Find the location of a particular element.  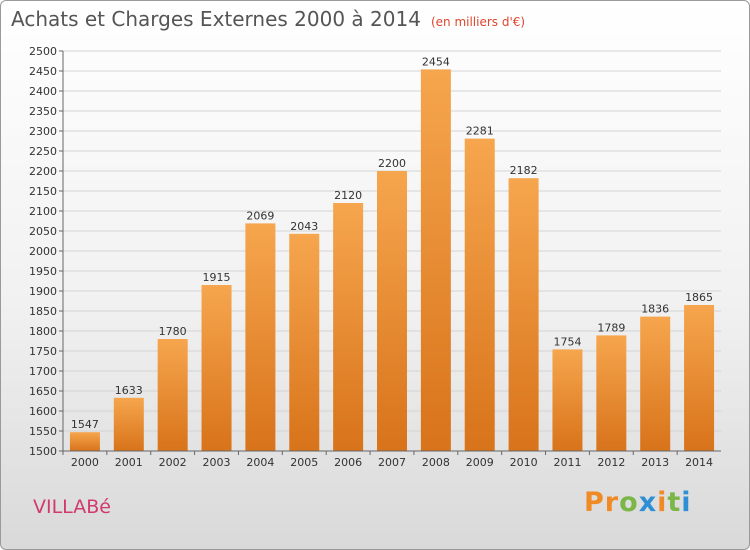

y-tick-label: 1850 is located at coordinates (43, 311).